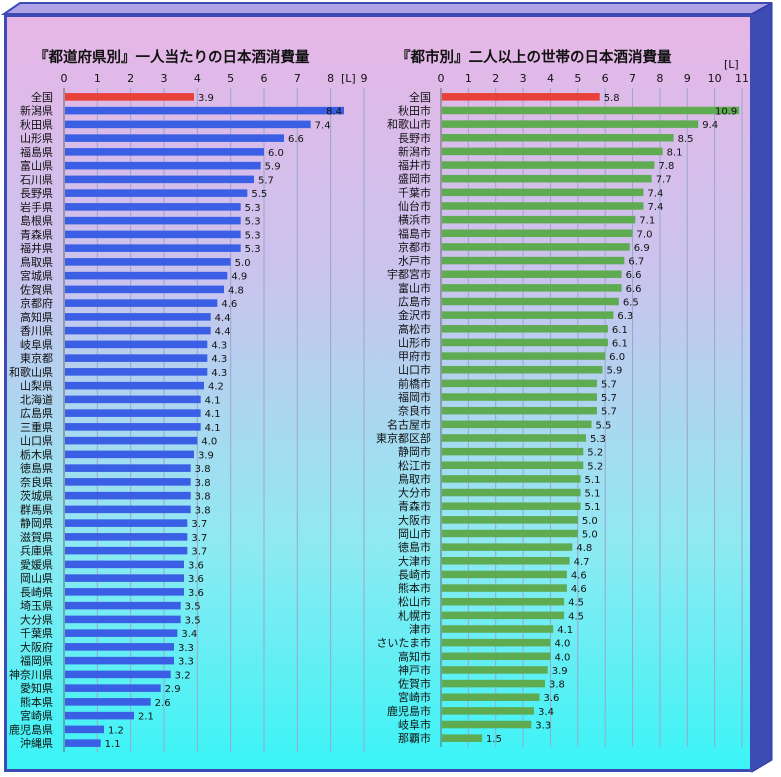 The width and height of the screenshot is (781, 777). I want to click on city-tick-label: 8, so click(659, 78).